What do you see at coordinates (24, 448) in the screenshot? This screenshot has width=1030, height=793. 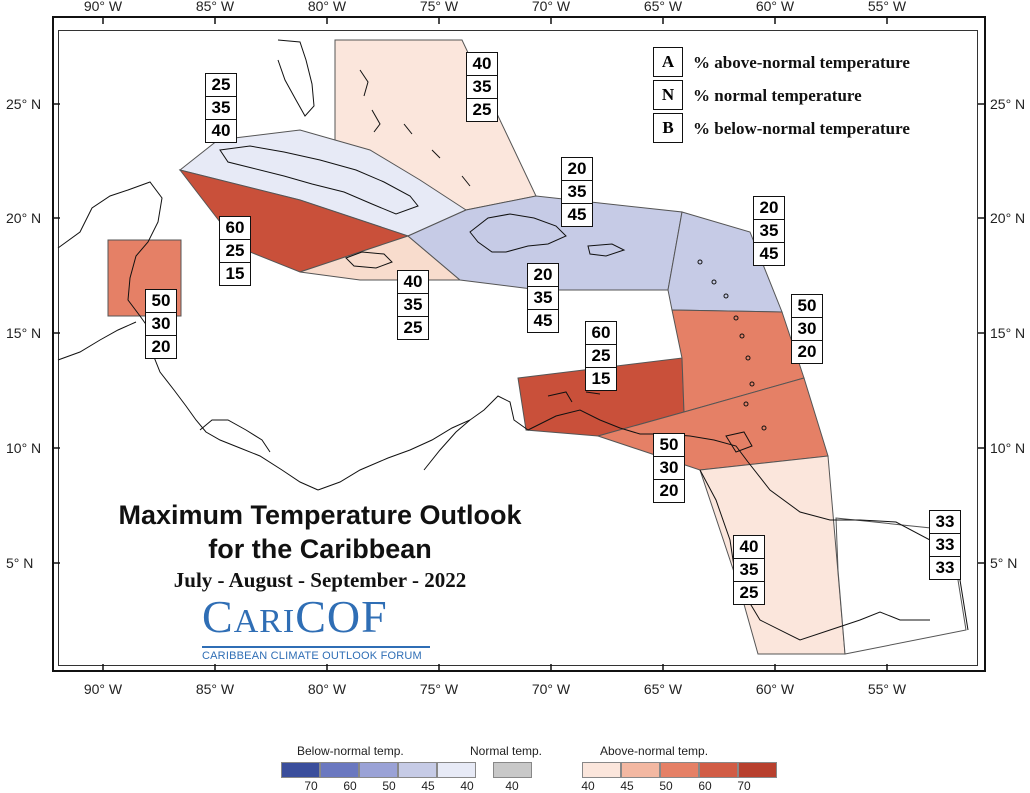 I see `lat-label-left: 10° N` at bounding box center [24, 448].